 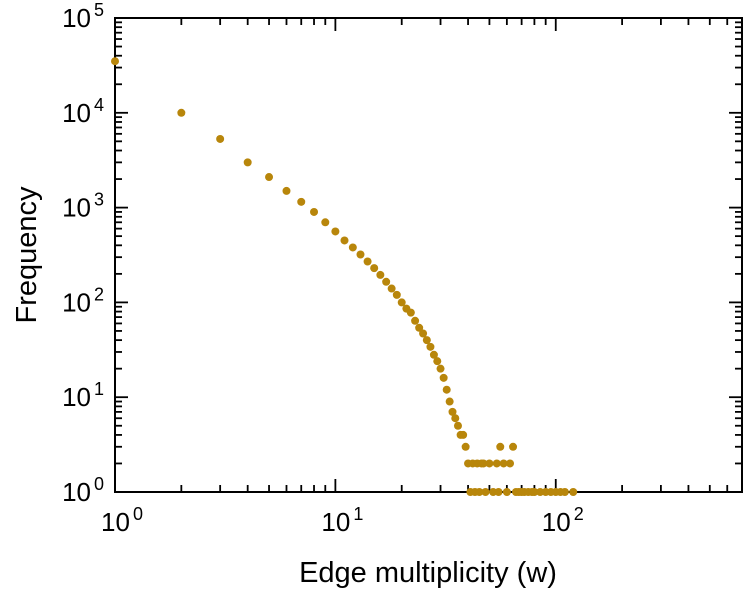 What do you see at coordinates (27, 255) in the screenshot?
I see `y-axis-title: Frequency` at bounding box center [27, 255].